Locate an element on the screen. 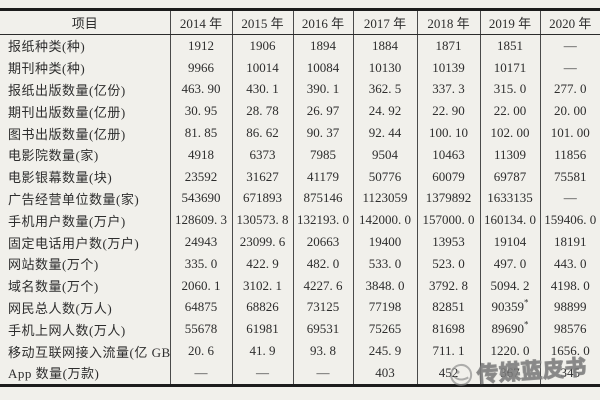  cell-value: 13953 is located at coordinates (448, 242).